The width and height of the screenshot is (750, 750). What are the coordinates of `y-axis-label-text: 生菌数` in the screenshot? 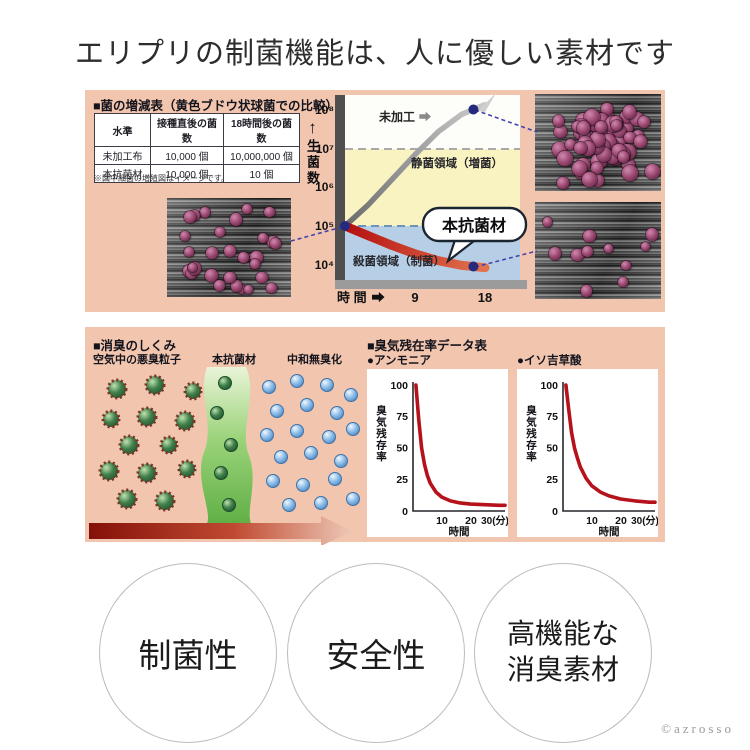 It's located at (312, 163).